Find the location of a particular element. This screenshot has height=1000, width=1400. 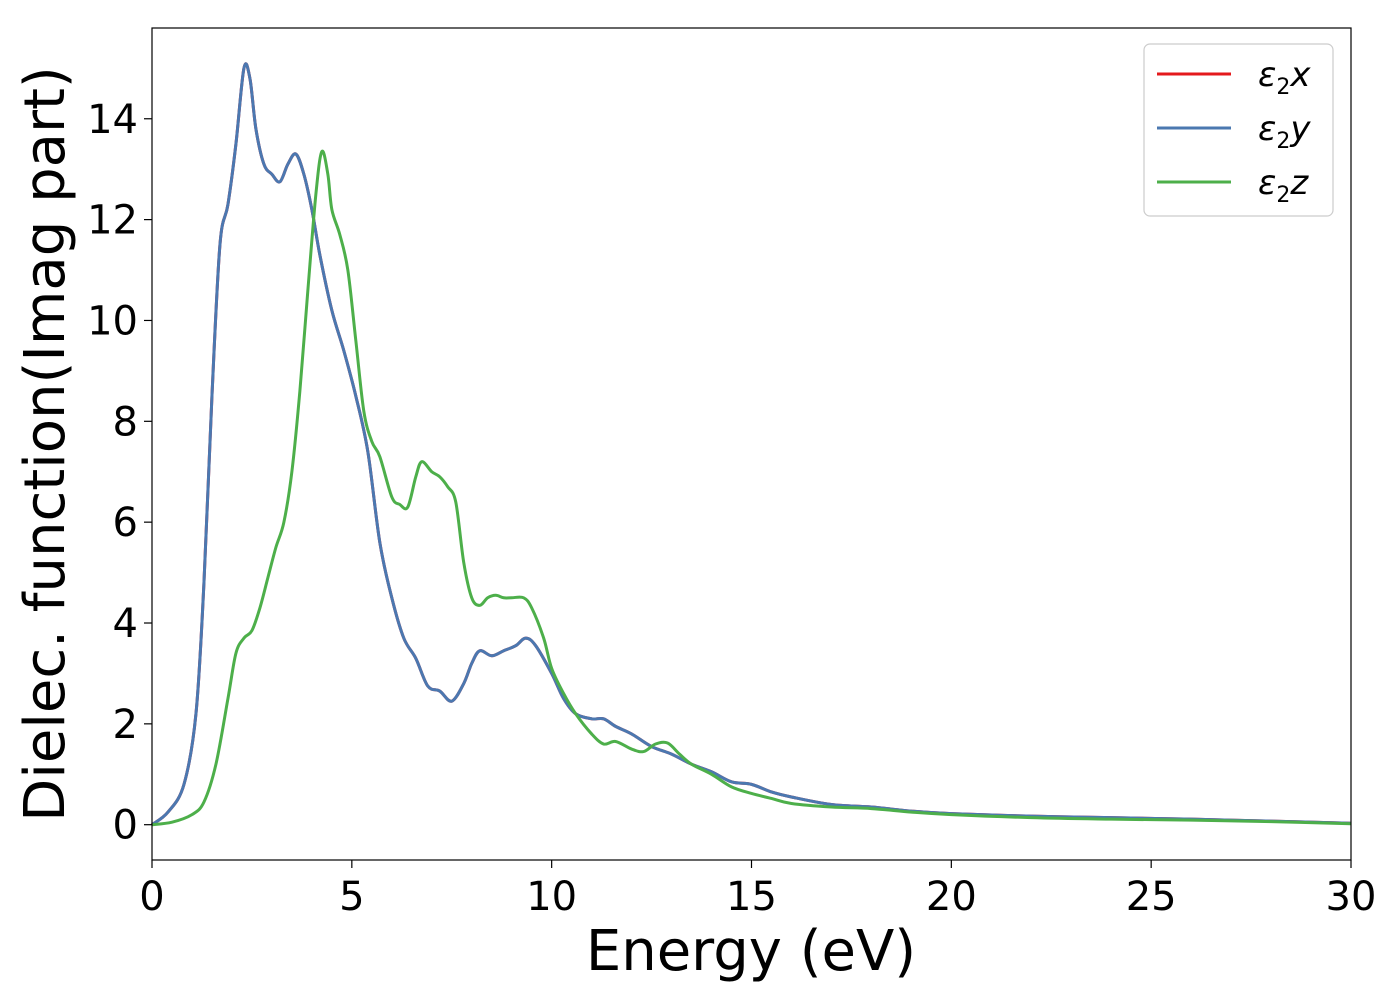

y-tick-label: 4 is located at coordinates (125, 624).